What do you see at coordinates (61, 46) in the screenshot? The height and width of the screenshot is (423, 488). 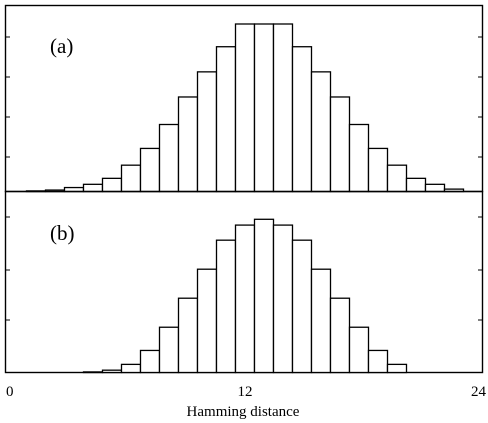 I see `panel-a-label: (a)` at bounding box center [61, 46].